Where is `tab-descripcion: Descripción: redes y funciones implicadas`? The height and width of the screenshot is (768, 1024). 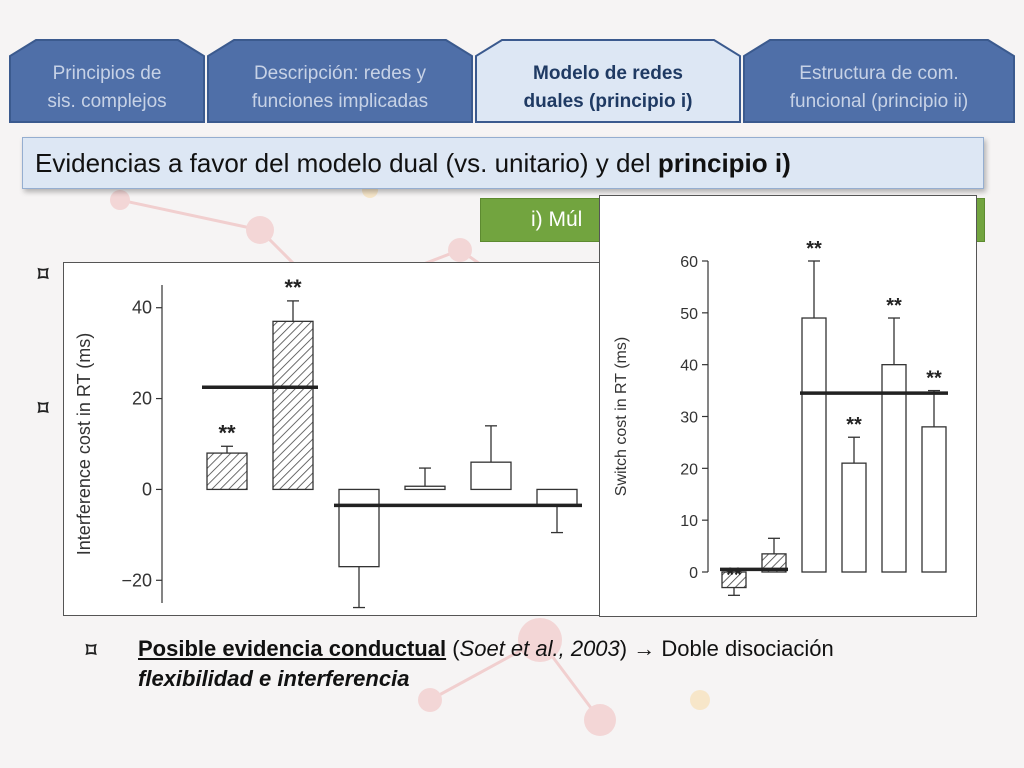
tab-descripcion: Descripción: redes y funciones implicadas is located at coordinates (340, 81).